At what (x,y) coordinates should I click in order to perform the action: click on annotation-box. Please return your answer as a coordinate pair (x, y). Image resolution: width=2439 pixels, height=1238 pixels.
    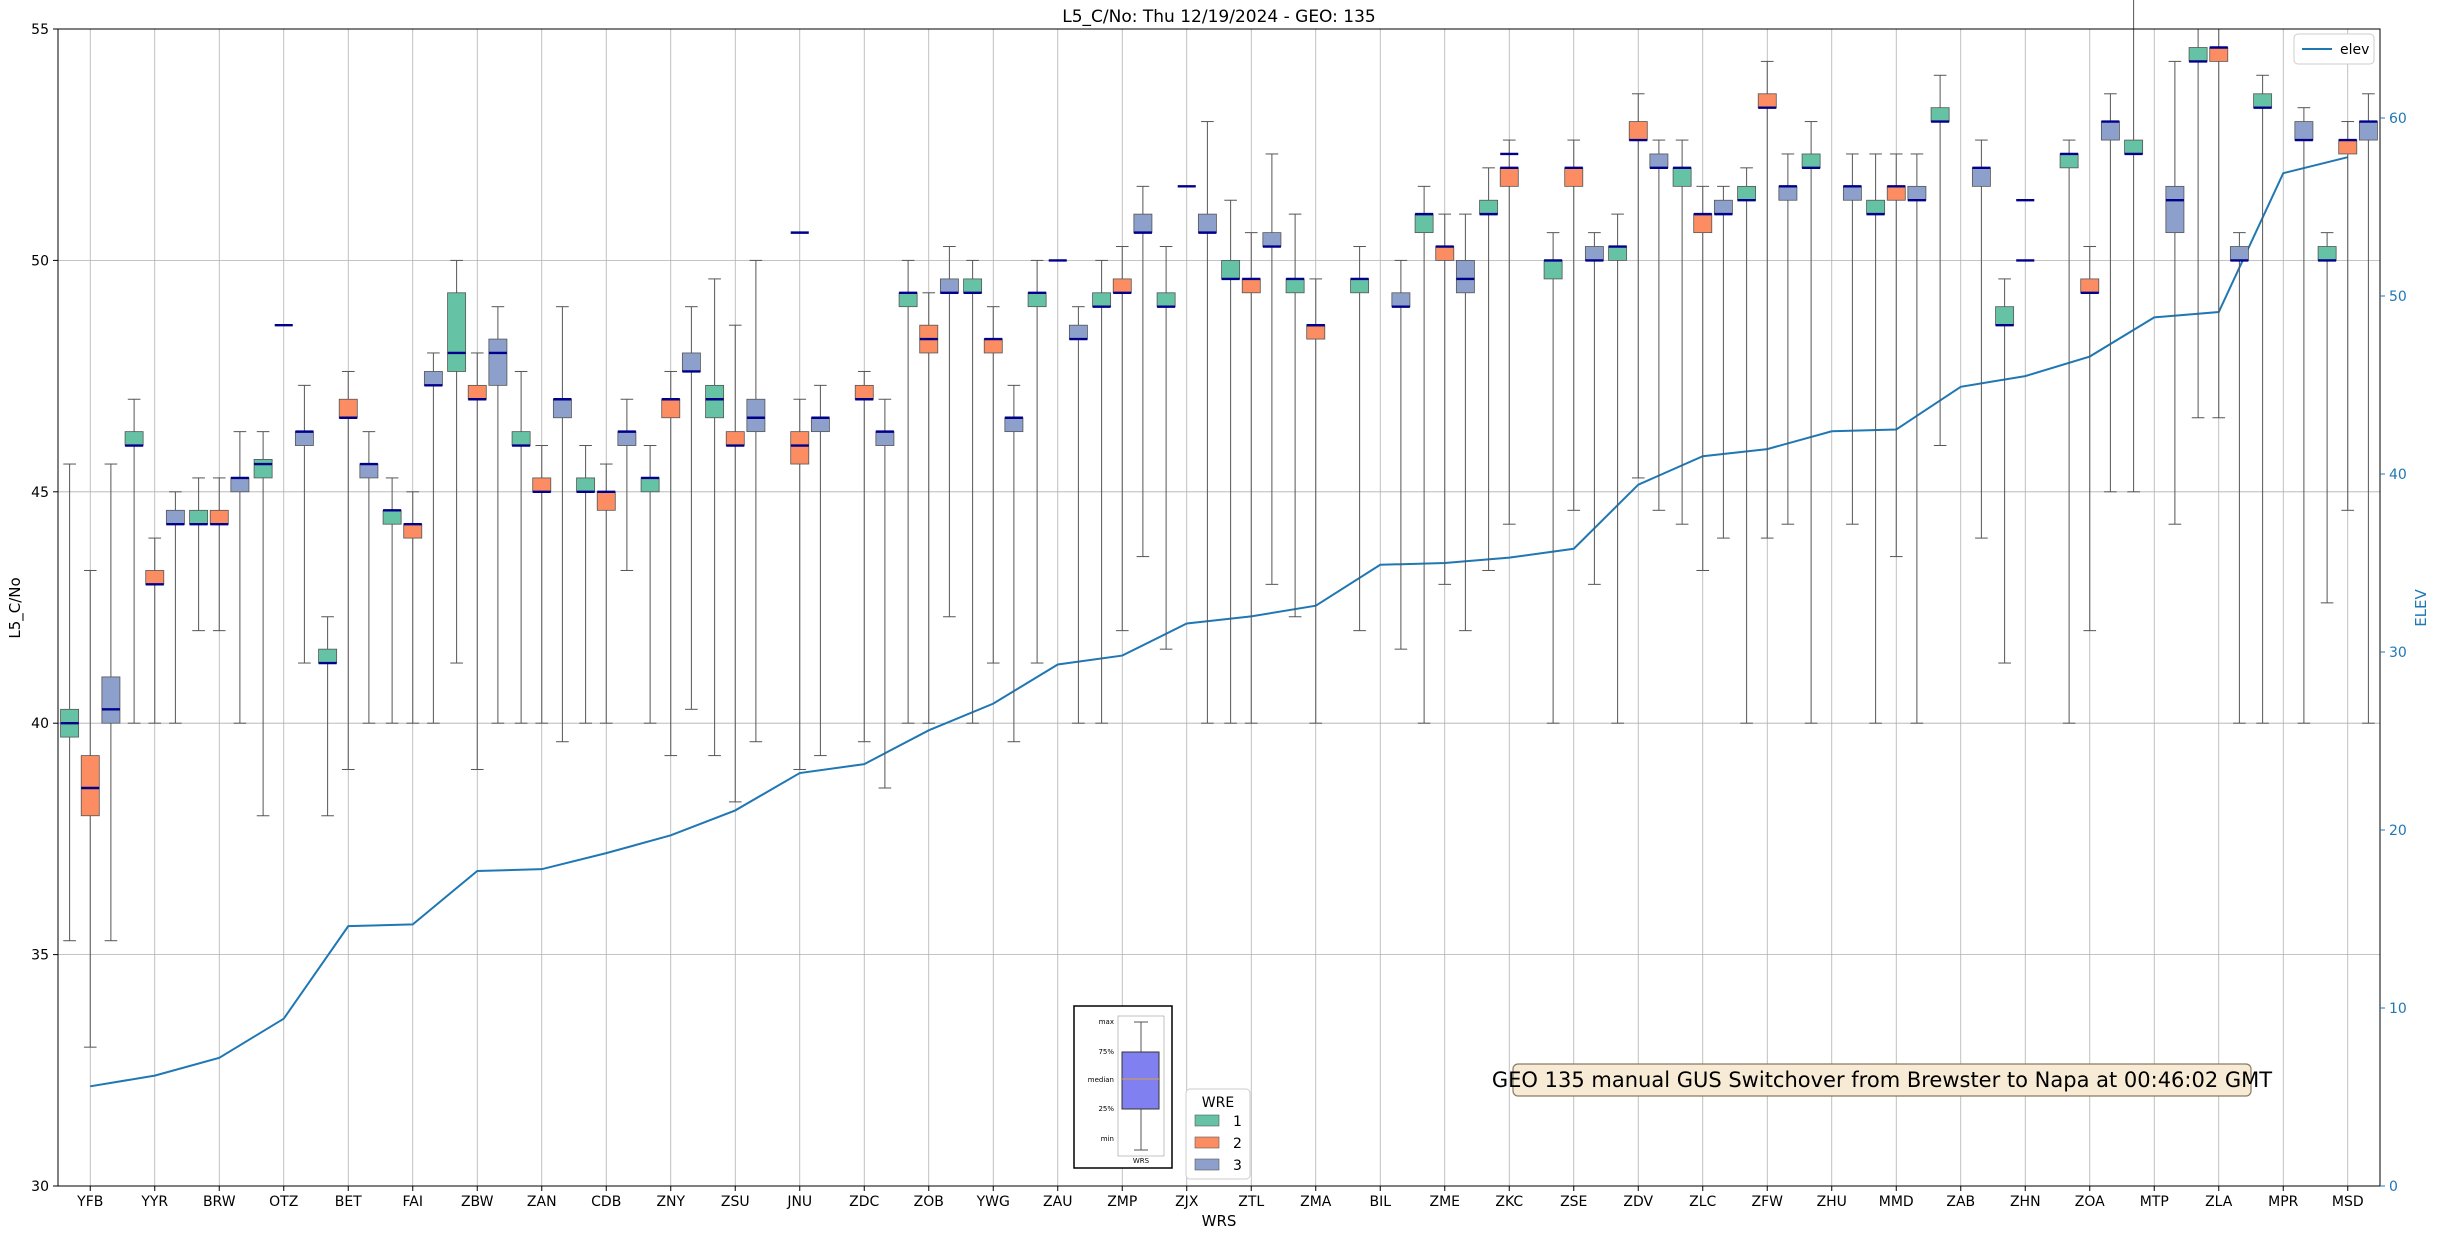
    Looking at the image, I should click on (1882, 1080).